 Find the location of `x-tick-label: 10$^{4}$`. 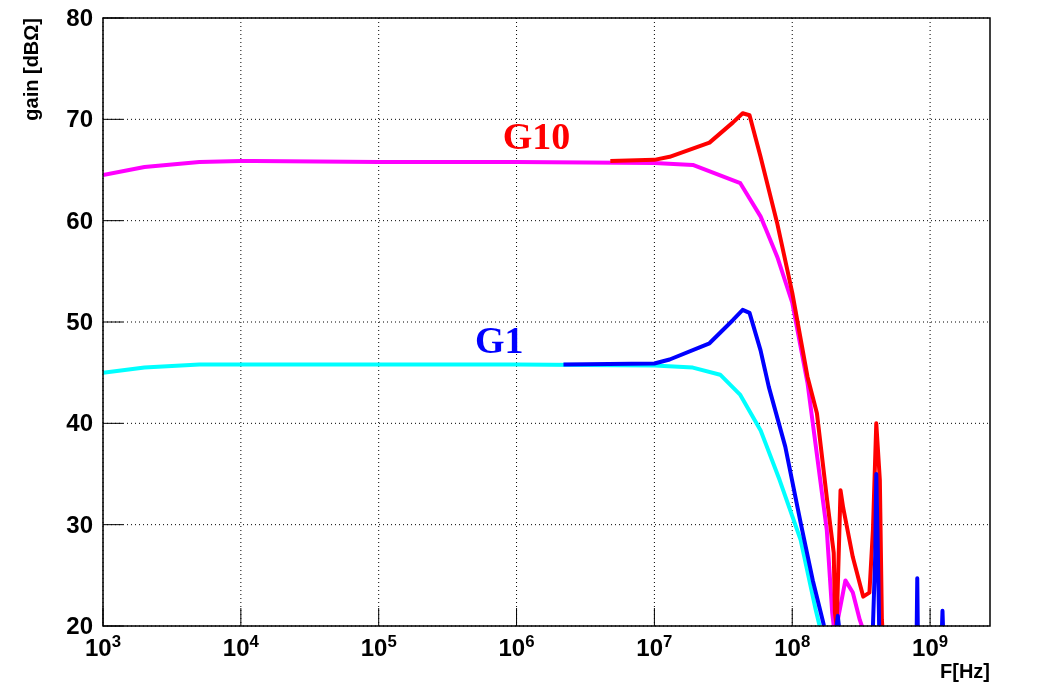

x-tick-label: 10$^{4}$ is located at coordinates (241, 646).